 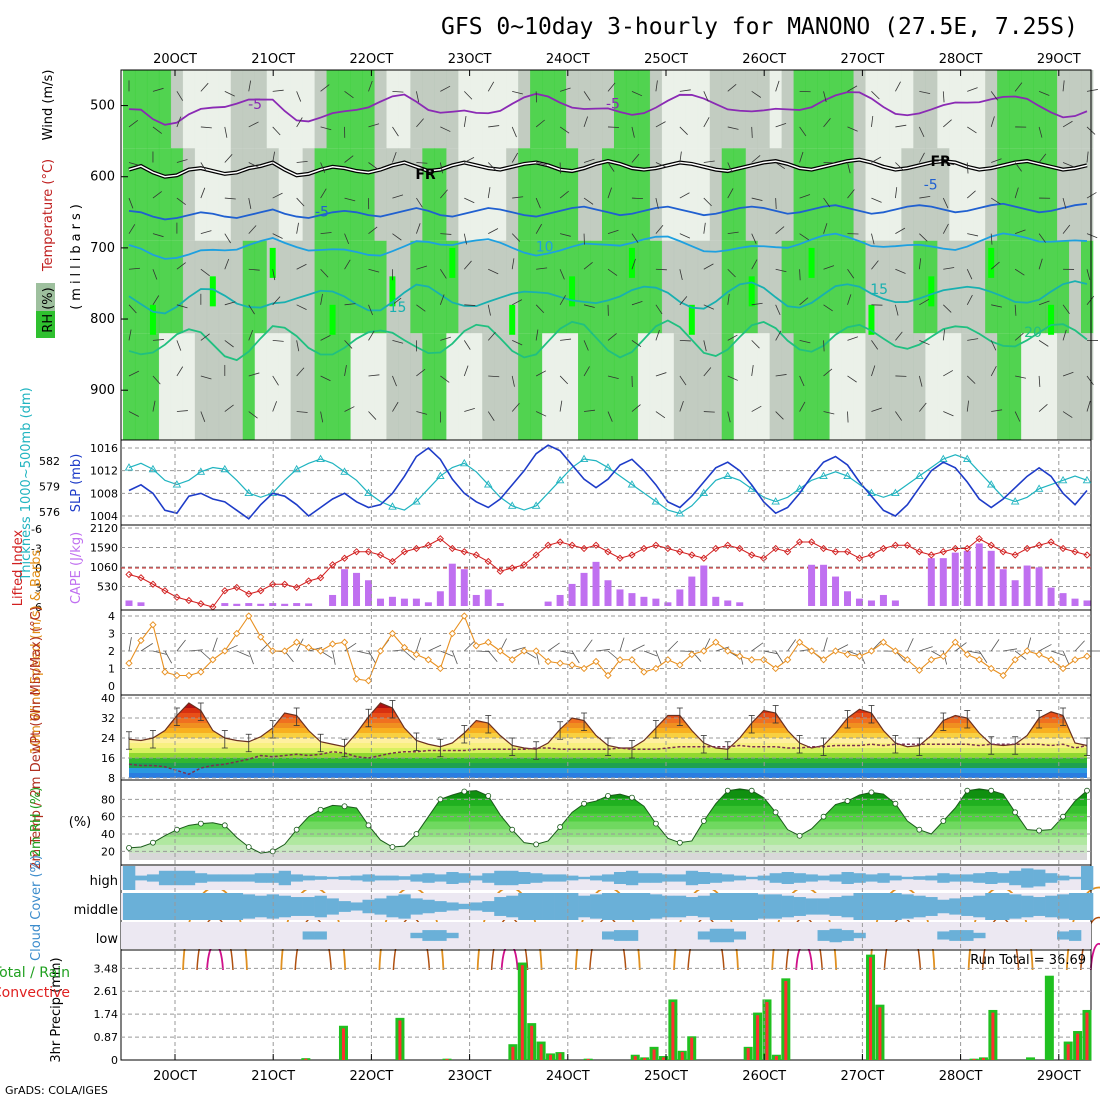 What do you see at coordinates (551, 1057) in the screenshot?
I see `precip-convective-bar` at bounding box center [551, 1057].